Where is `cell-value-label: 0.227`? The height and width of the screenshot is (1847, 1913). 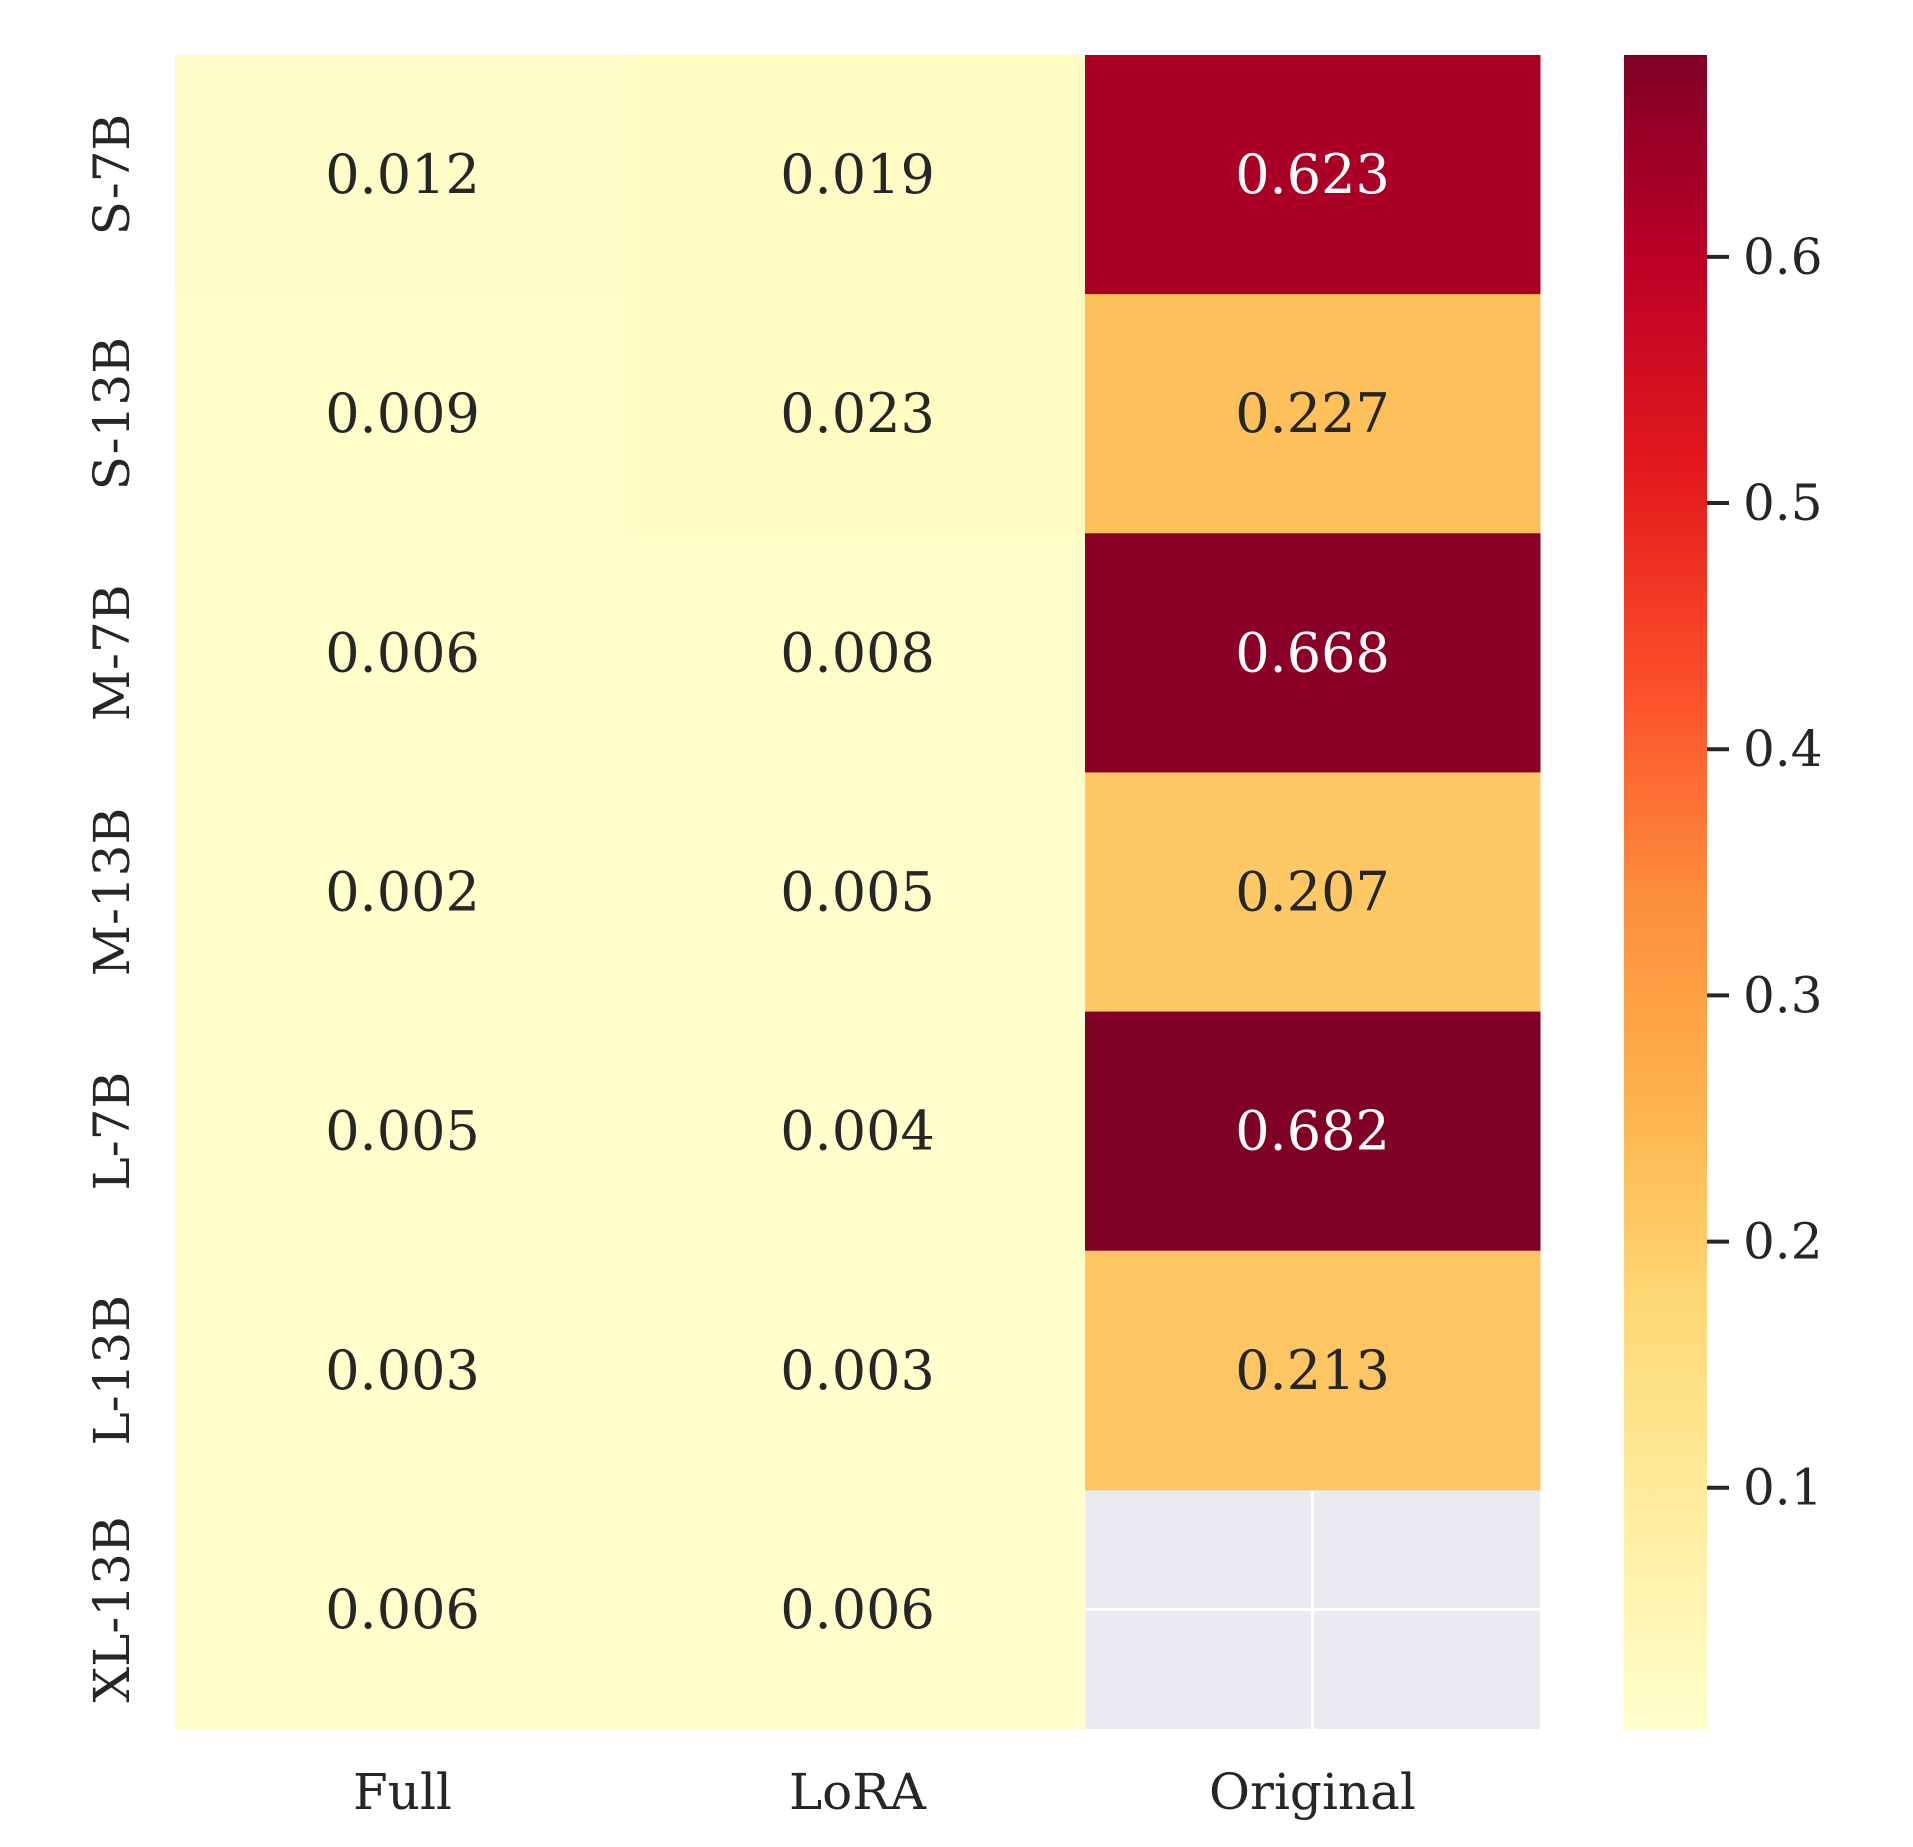 cell-value-label: 0.227 is located at coordinates (1312, 413).